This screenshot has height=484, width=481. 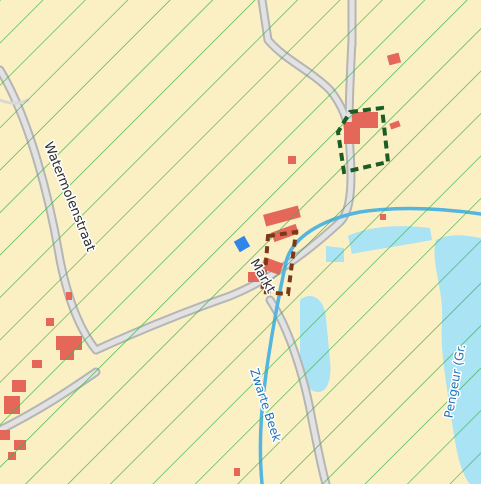 I want to click on parcel-outline-green, so click(x=363, y=140).